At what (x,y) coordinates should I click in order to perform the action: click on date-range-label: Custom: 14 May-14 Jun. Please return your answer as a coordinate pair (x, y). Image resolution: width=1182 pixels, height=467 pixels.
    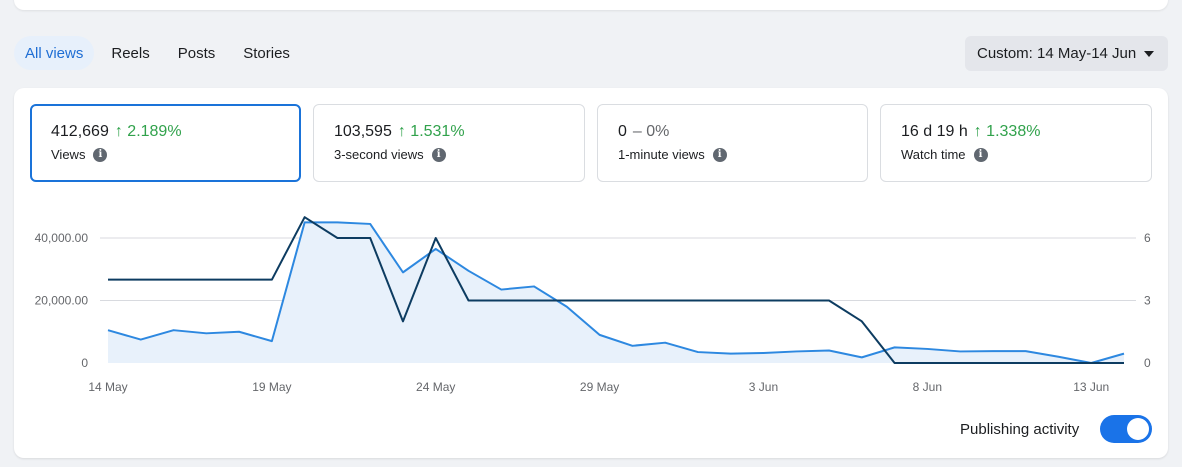
    Looking at the image, I should click on (1057, 53).